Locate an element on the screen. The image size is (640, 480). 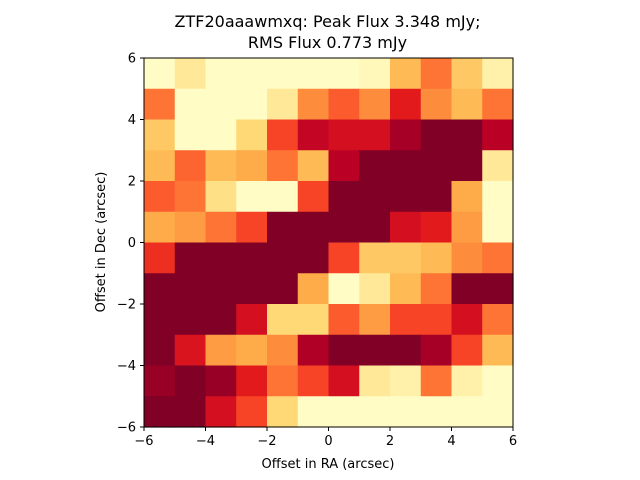
y-tick-label: 4 is located at coordinates (132, 120).